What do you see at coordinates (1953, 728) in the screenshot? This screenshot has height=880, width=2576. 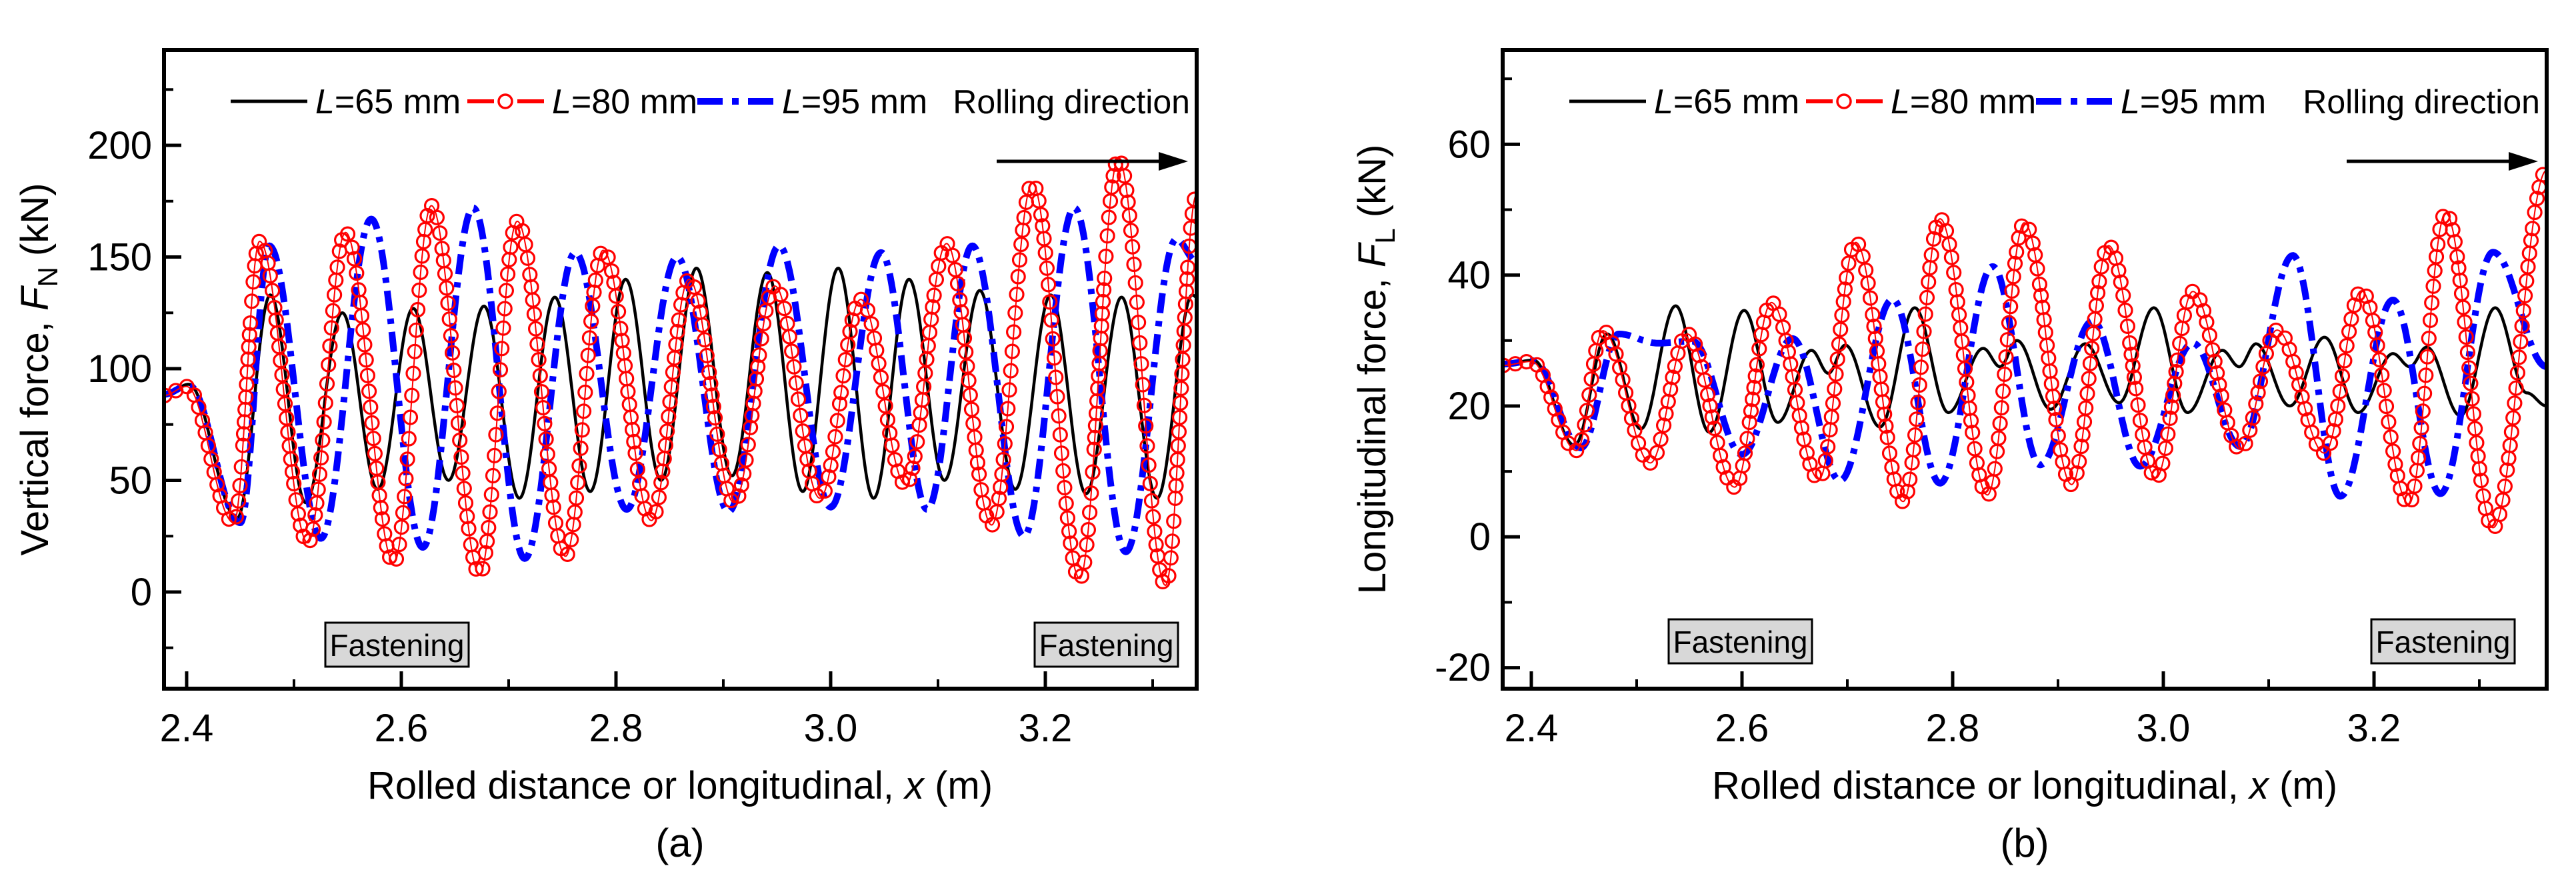 I see `x-tick-label: 2.8` at bounding box center [1953, 728].